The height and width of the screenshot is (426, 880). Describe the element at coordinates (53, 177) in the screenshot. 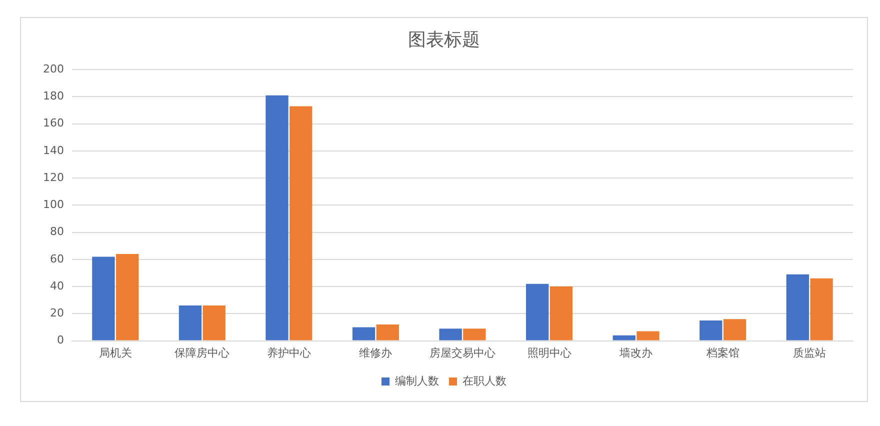

I see `y-tick-label: 120` at that location.